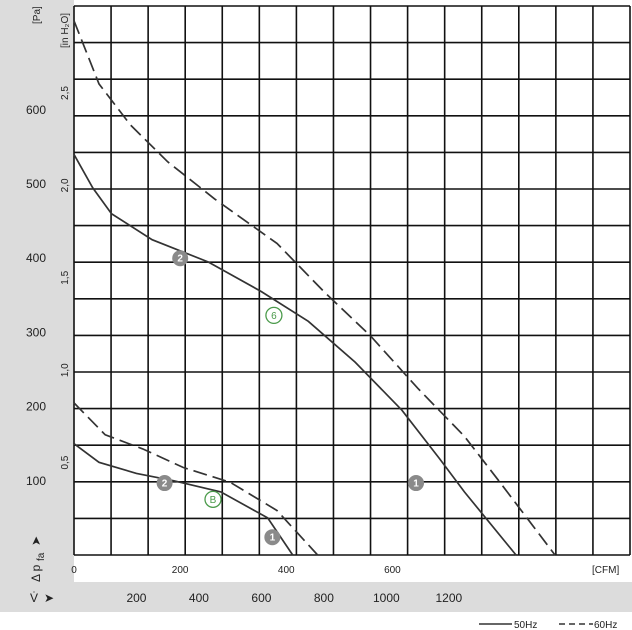 Image resolution: width=632 pixels, height=630 pixels. I want to click on tick-label-inh2o: 2,5, so click(65, 93).